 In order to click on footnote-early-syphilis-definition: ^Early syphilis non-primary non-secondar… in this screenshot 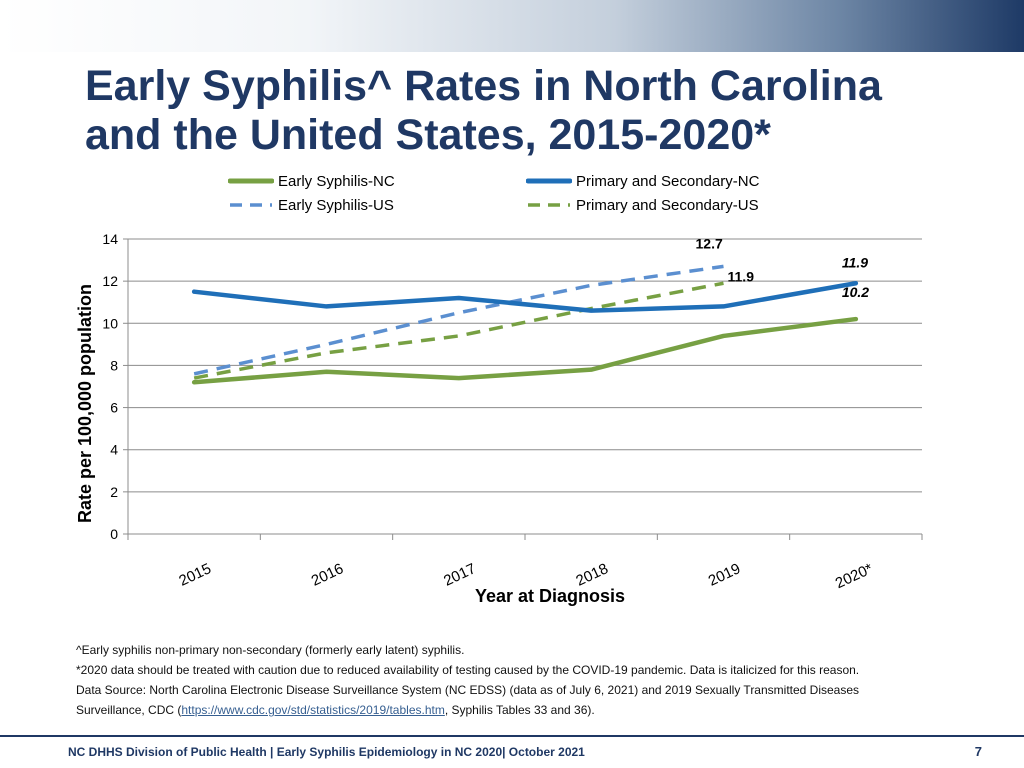, I will do `click(270, 650)`.